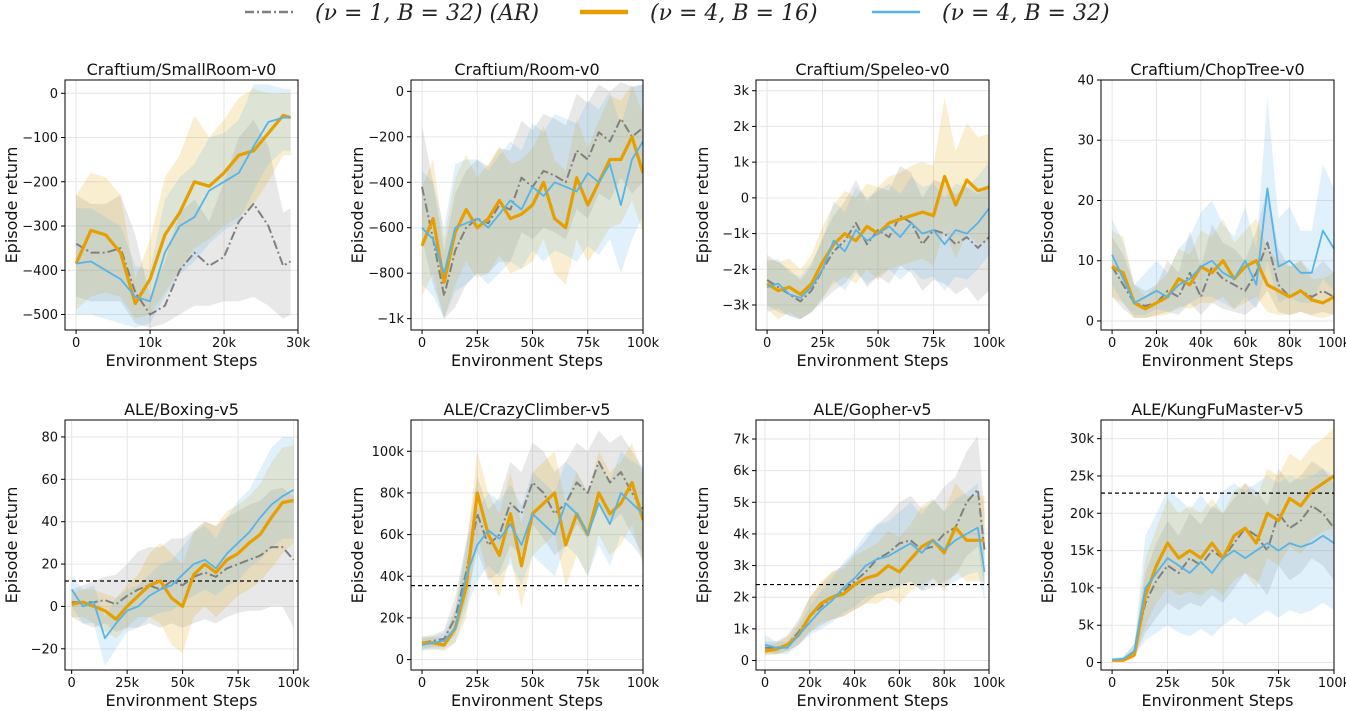 This screenshot has width=1346, height=711. I want to click on y-tick-label: −1k, so click(390, 319).